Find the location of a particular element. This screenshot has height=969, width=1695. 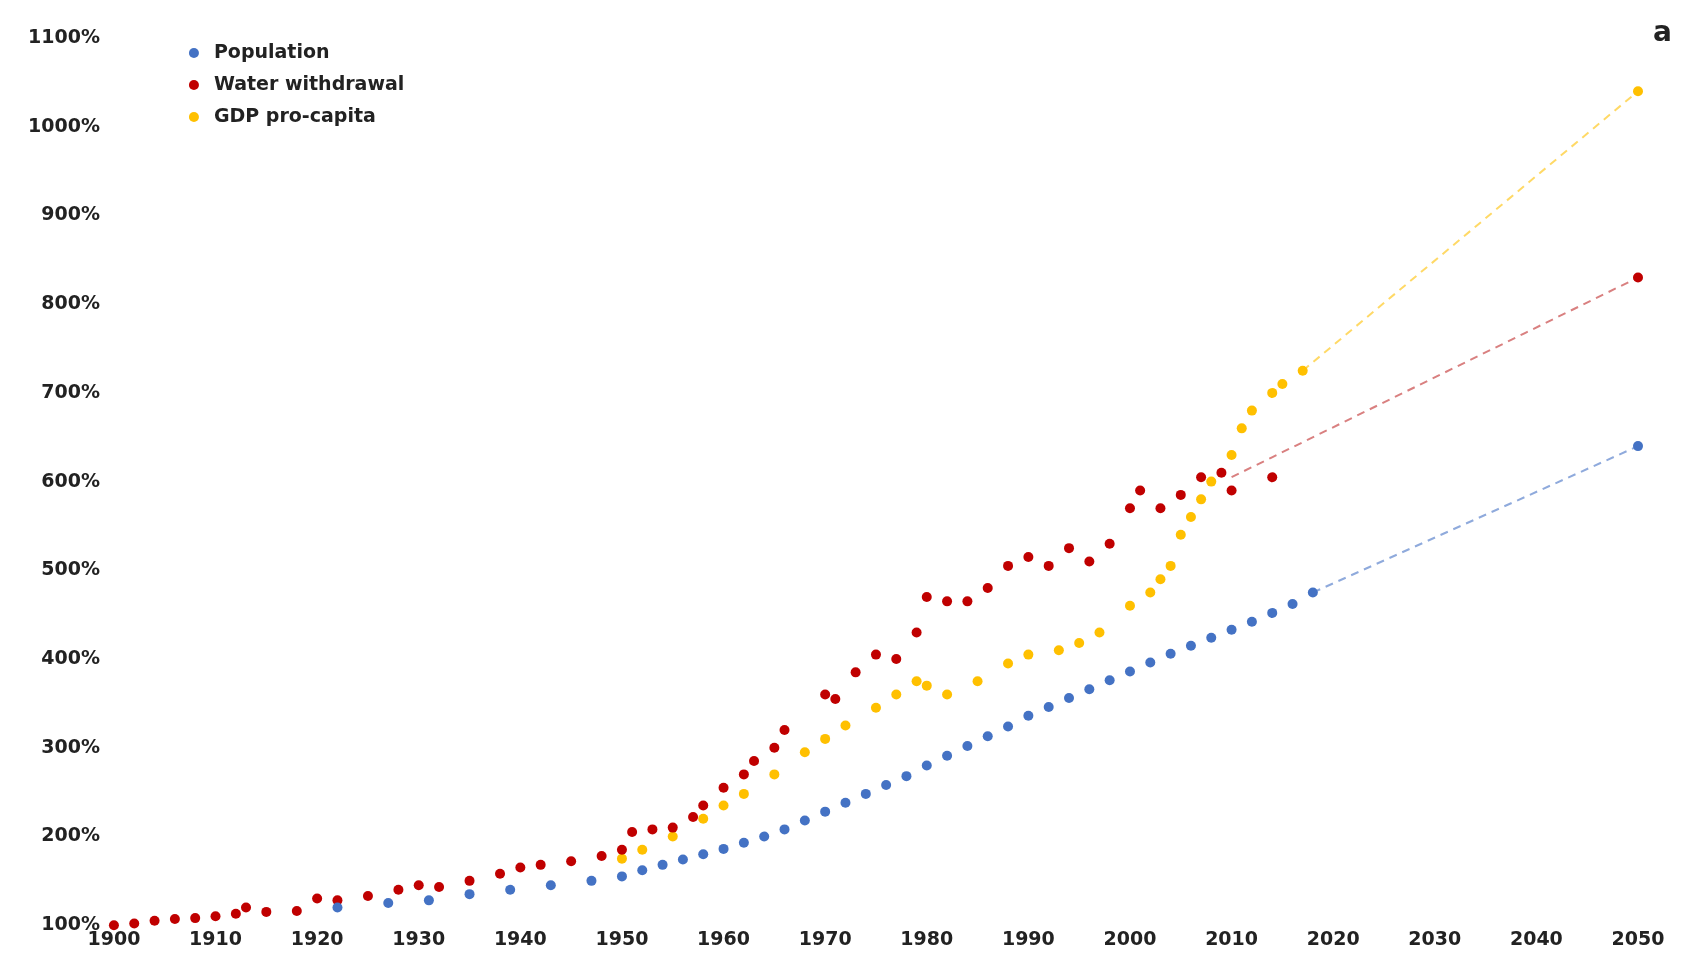

y-tick-label: 700% is located at coordinates (70, 390).